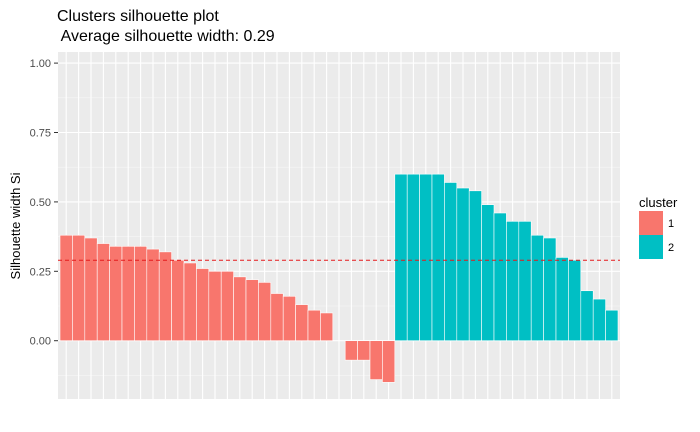 This screenshot has height=432, width=700. I want to click on legend-label-cluster-1: 1, so click(671, 224).